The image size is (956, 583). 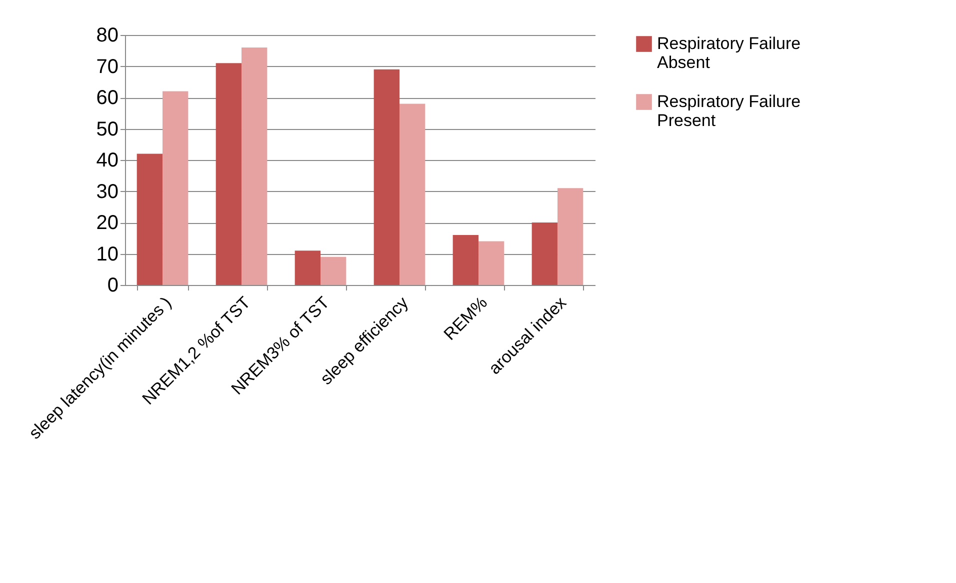 What do you see at coordinates (107, 35) in the screenshot?
I see `y-tick-label: 80` at bounding box center [107, 35].